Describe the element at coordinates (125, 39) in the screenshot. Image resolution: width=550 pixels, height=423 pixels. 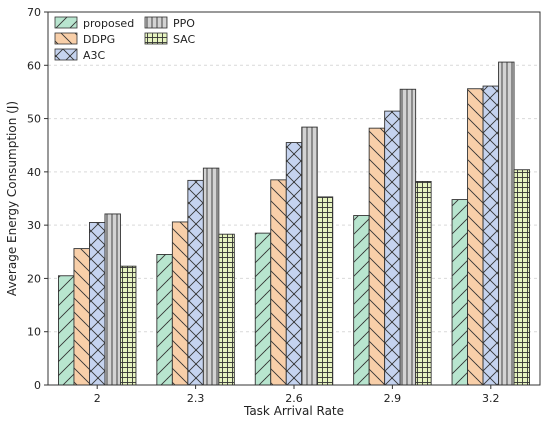
I see `legend: proposed DDPG A3C PPO SAC` at that location.